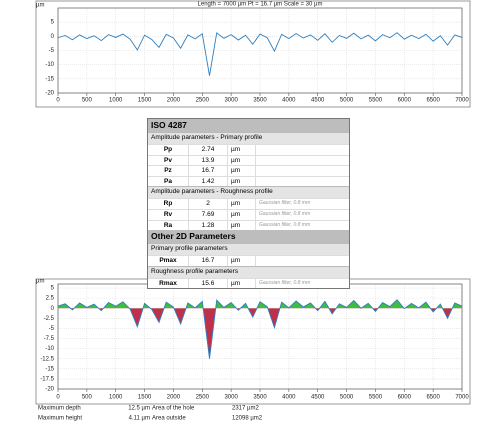  Describe the element at coordinates (168, 225) in the screenshot. I see `param-name: Ra` at that location.